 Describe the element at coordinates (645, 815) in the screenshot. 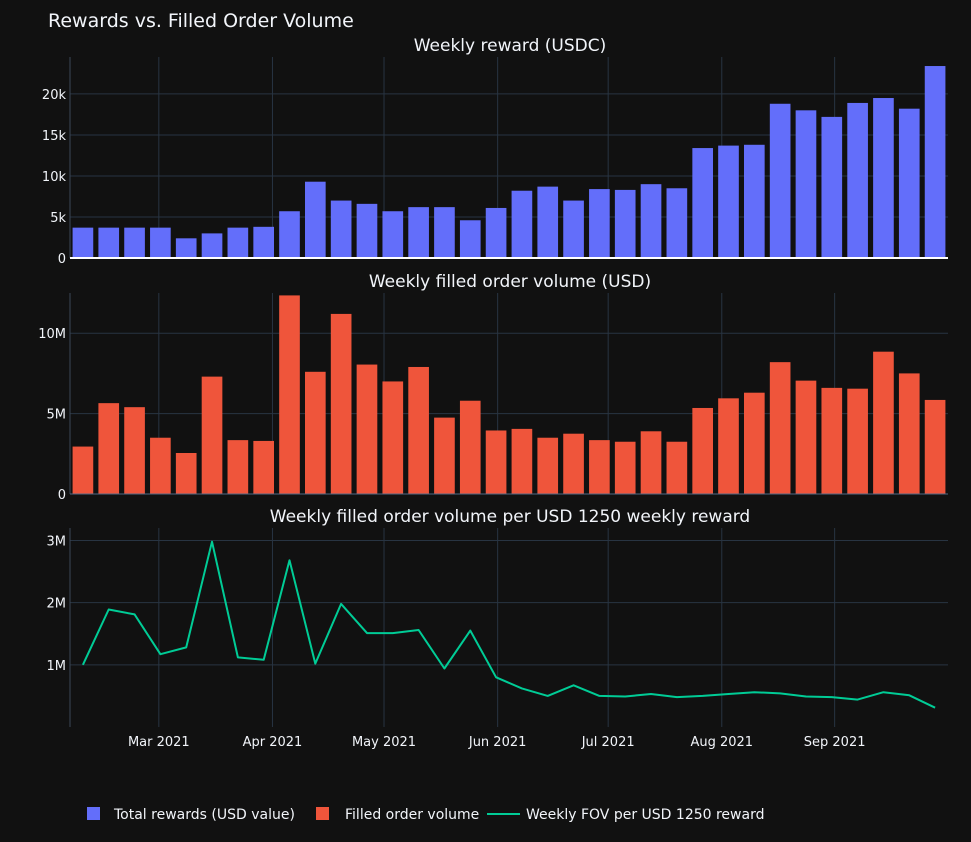

I see `legend-label-ratio: Weekly FOV per USD 1250 reward` at that location.